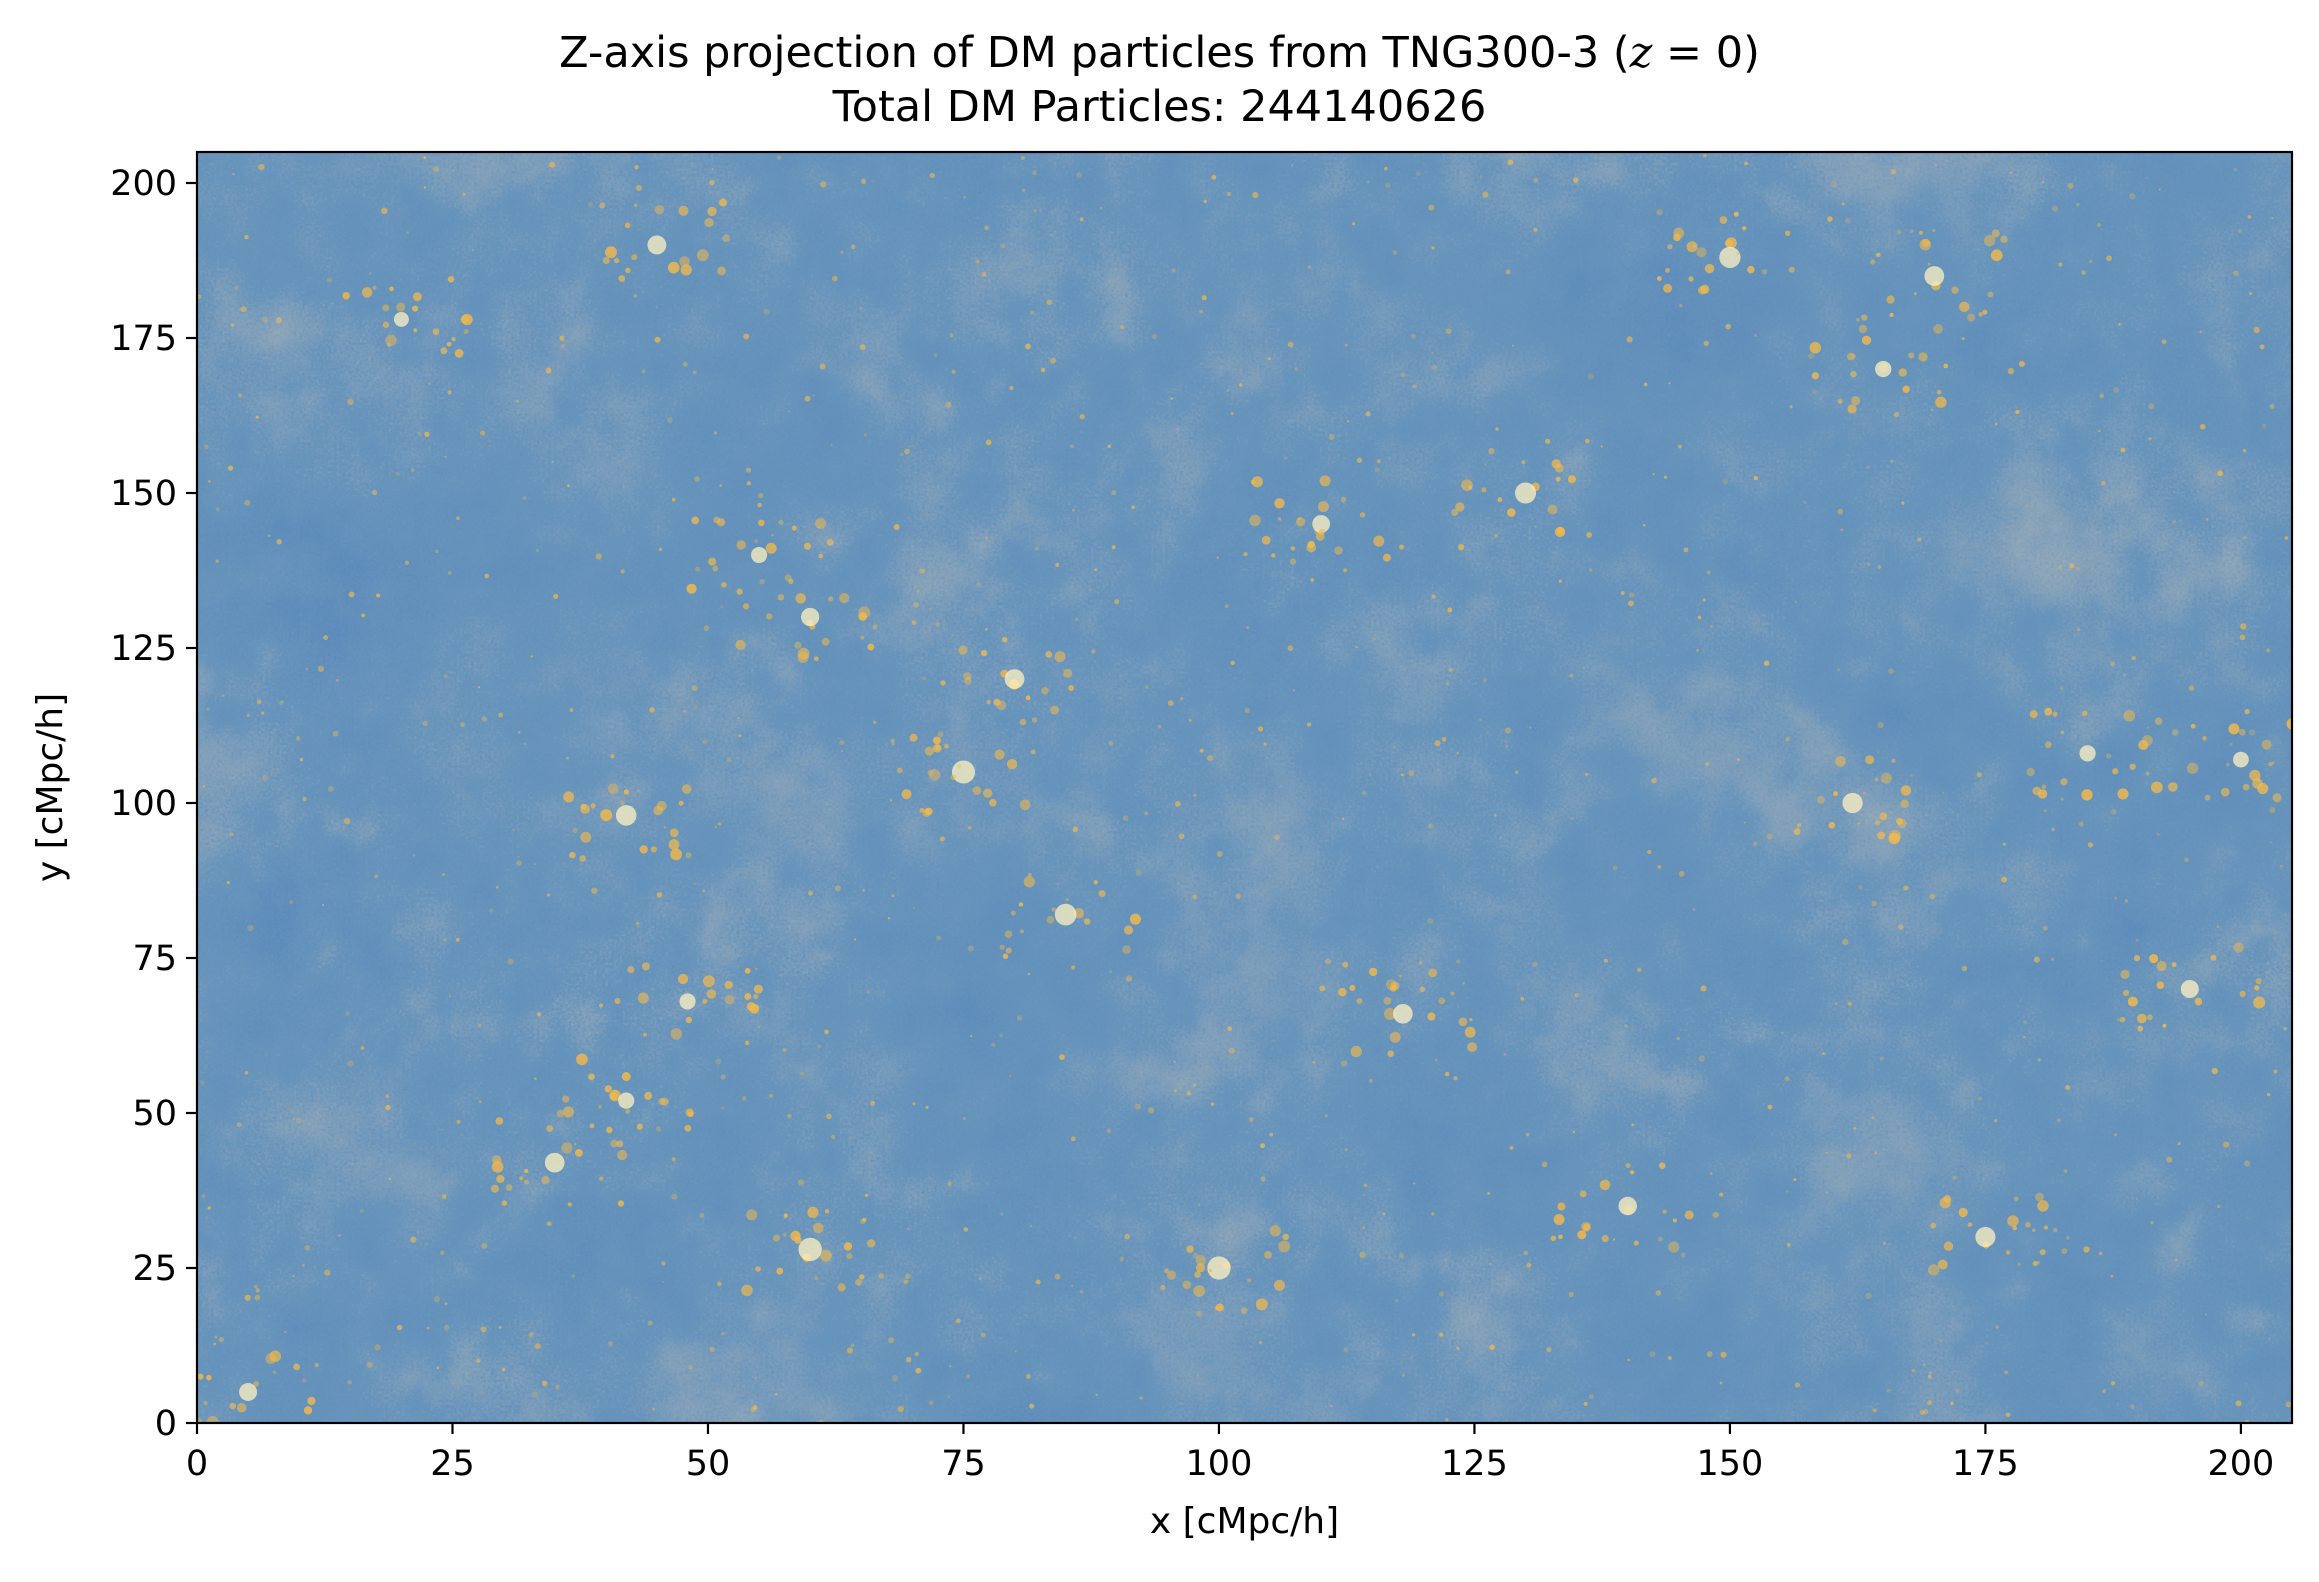 This screenshot has width=2319, height=1582. What do you see at coordinates (1730, 257) in the screenshot?
I see `halo-core` at bounding box center [1730, 257].